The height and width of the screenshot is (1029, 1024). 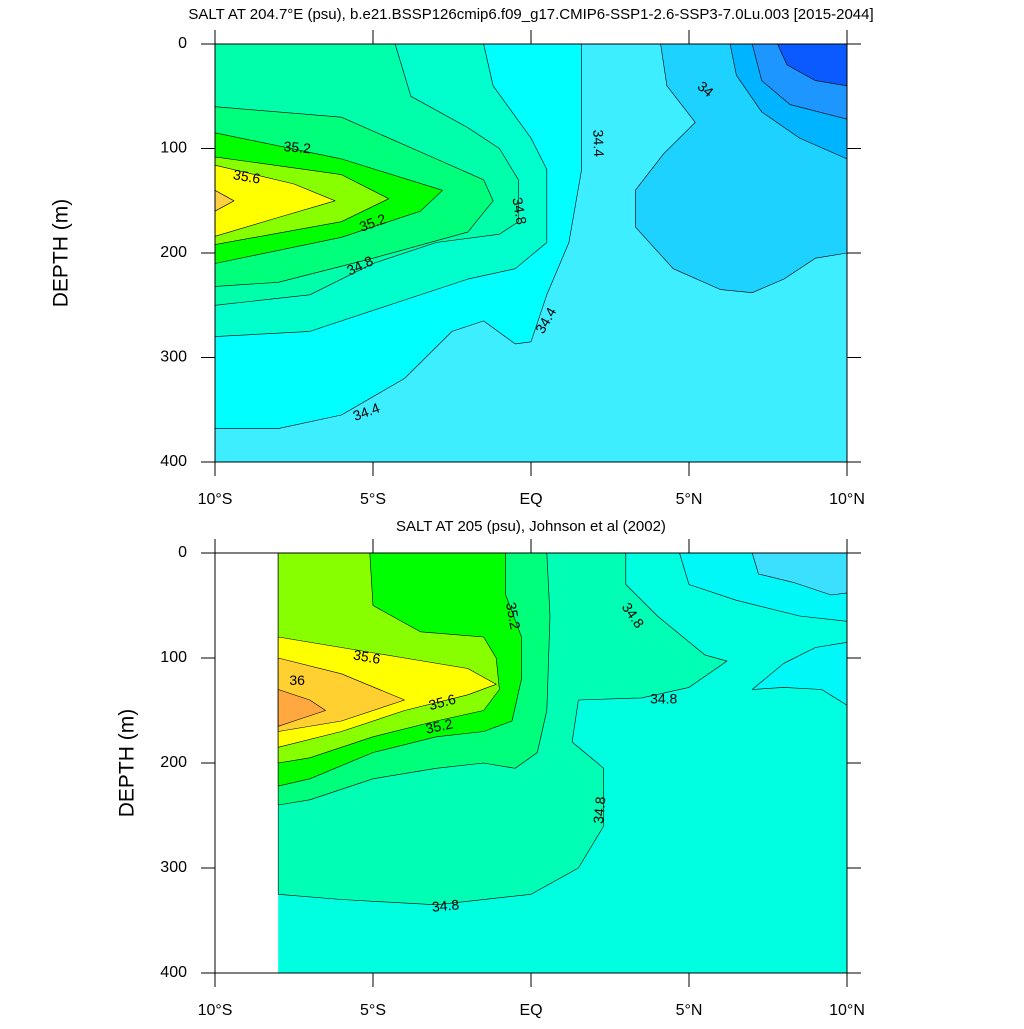 I want to click on contour-label: 34.4, so click(x=598, y=143).